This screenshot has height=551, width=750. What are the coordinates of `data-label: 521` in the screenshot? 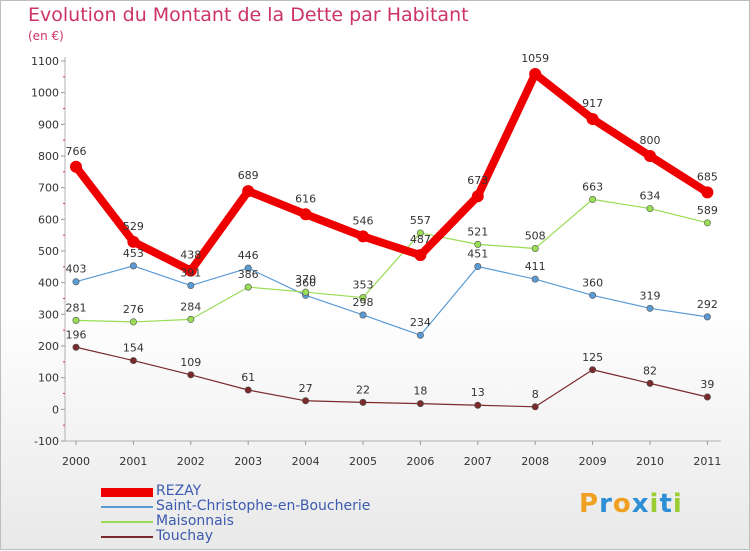 It's located at (477, 231).